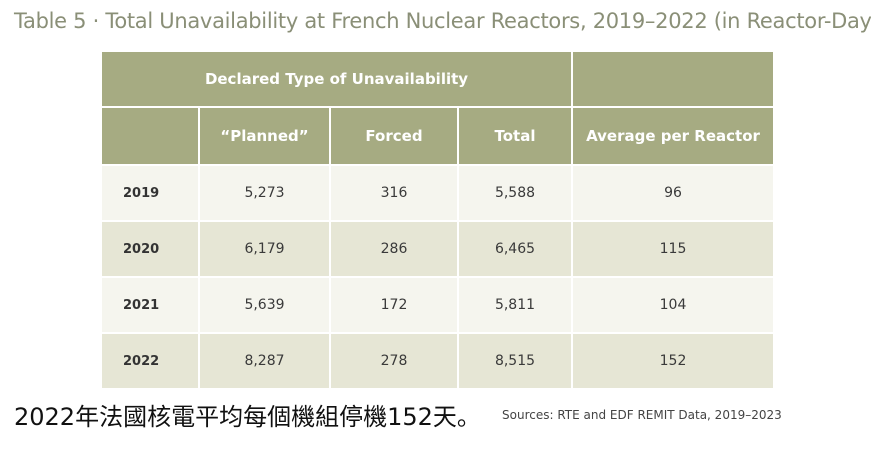 Image resolution: width=871 pixels, height=449 pixels. I want to click on table-group-header-row: Declared Type of Unavailability, so click(437, 80).